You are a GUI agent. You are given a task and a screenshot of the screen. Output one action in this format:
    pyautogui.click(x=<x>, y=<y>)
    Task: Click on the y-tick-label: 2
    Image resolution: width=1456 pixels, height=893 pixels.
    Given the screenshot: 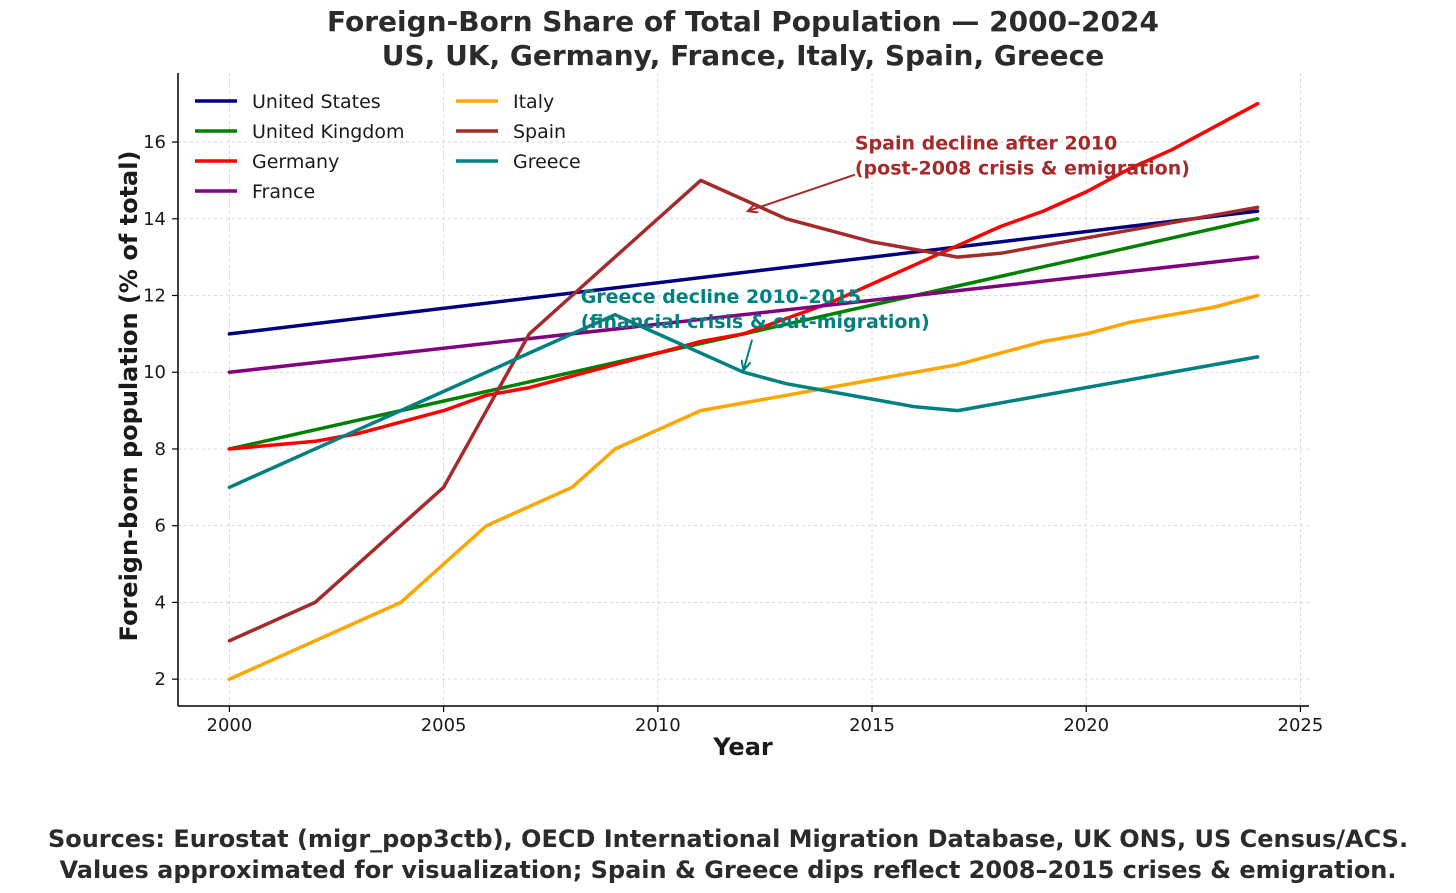 What is the action you would take?
    pyautogui.click(x=160, y=679)
    